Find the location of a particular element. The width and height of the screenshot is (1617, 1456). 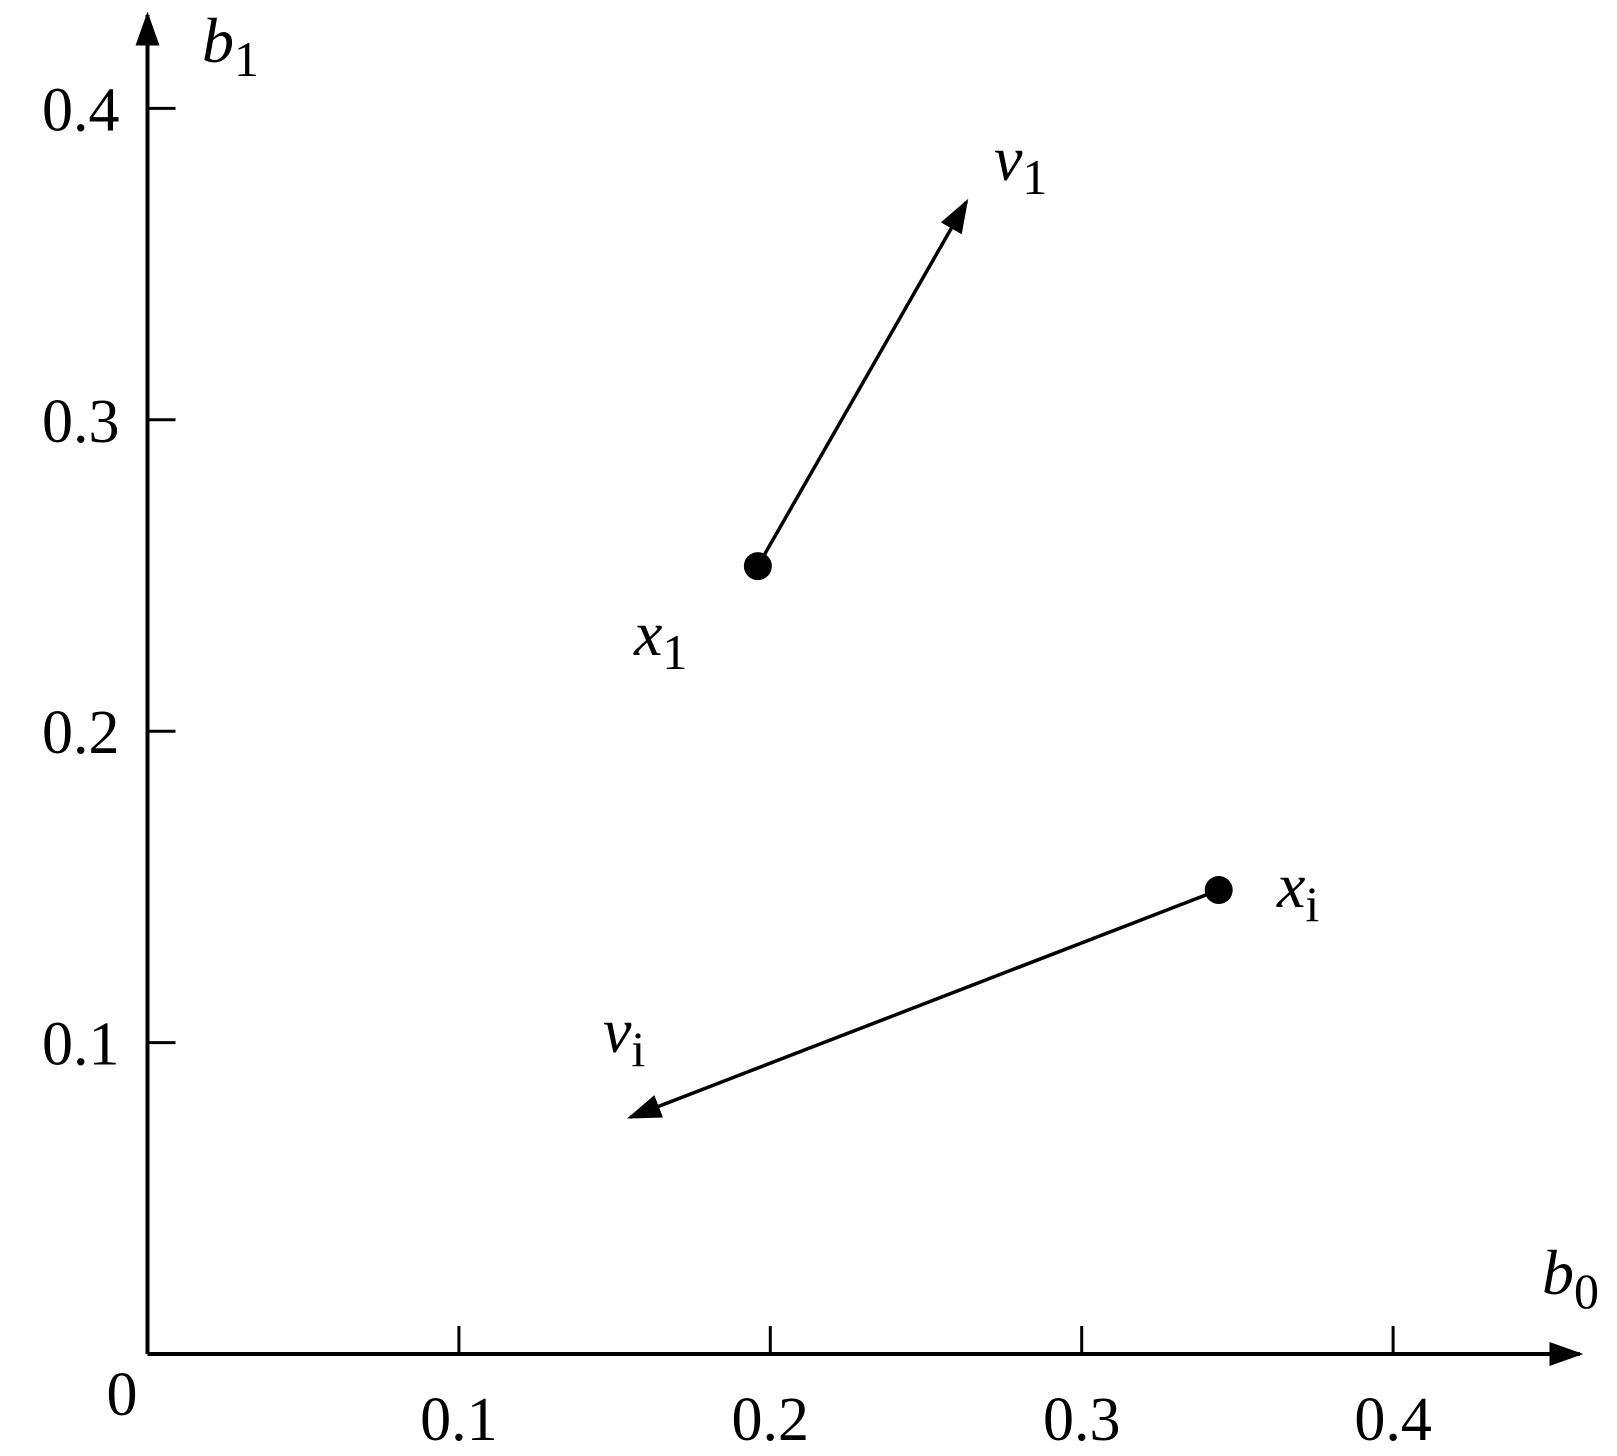

x-axis-label-sub: 0 is located at coordinates (1586, 1291).